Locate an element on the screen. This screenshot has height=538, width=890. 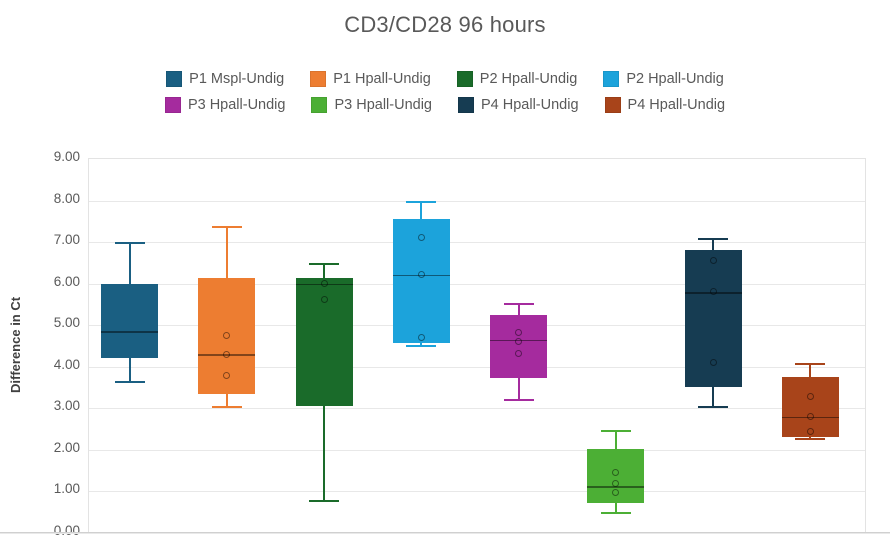
legend-item: P1 Hpall-Undig is located at coordinates (370, 79).